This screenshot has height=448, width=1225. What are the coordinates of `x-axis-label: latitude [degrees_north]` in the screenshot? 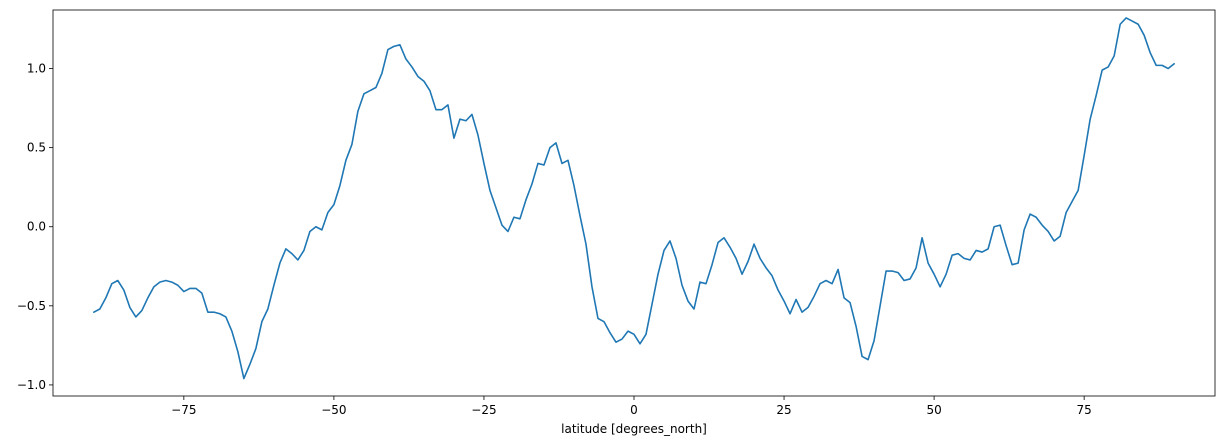 It's located at (634, 429).